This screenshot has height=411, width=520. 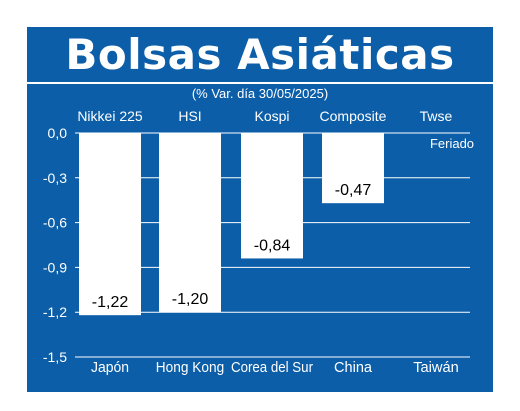 I want to click on y-axis-ticks: 0,0 -0,3 -0,6 -0,9 -1,2 -1,5, so click(x=55, y=245).